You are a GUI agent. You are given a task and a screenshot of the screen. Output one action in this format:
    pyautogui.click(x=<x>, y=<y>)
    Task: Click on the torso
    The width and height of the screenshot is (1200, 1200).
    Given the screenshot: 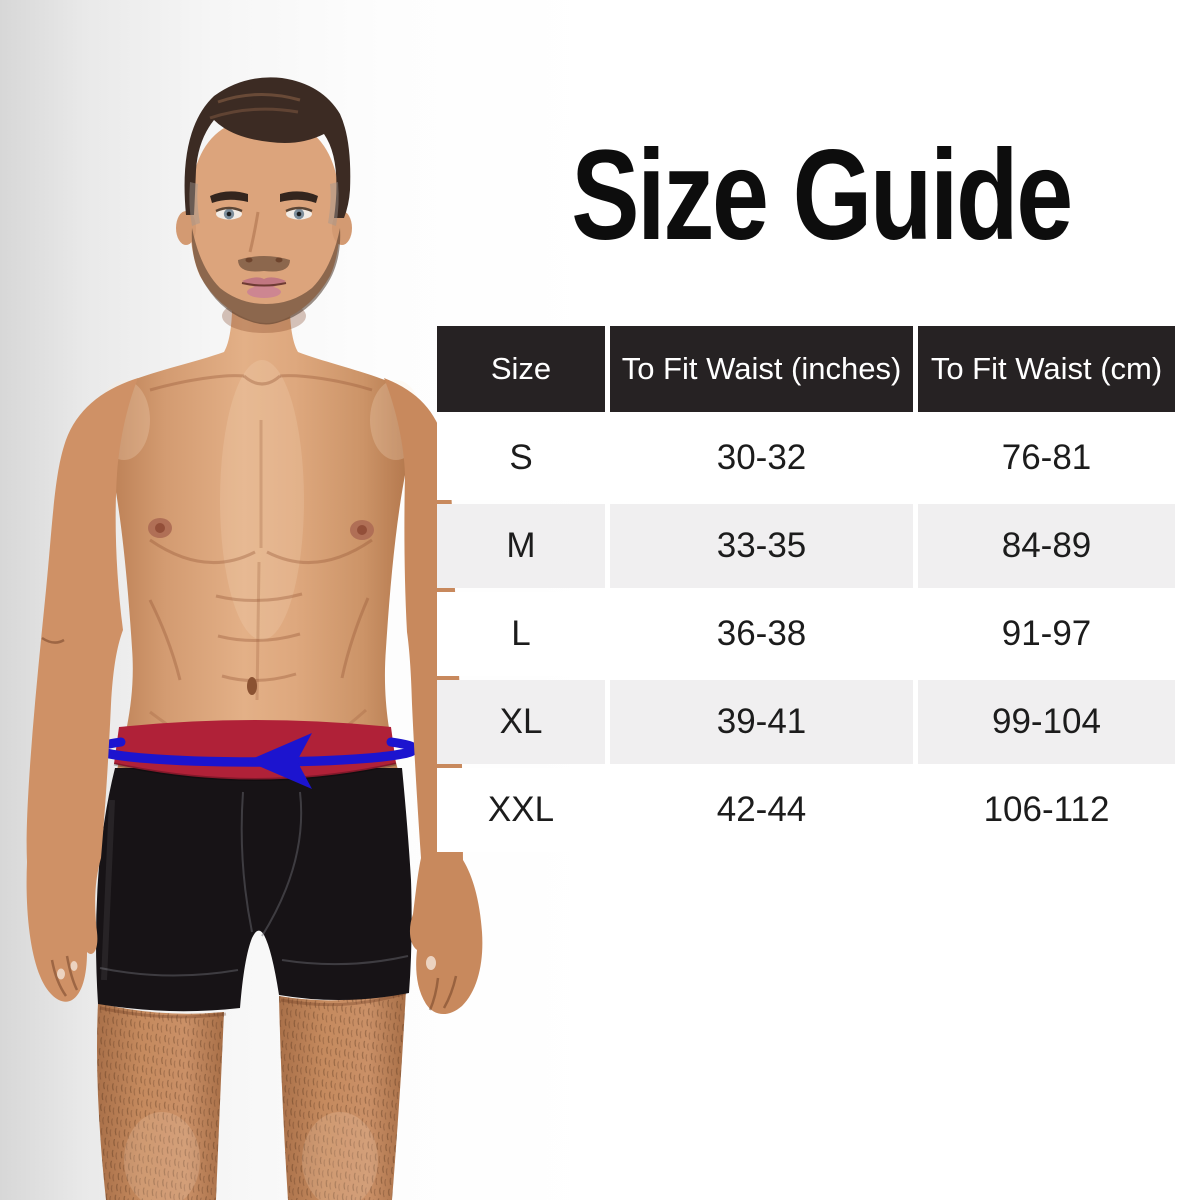 What is the action you would take?
    pyautogui.click(x=260, y=545)
    